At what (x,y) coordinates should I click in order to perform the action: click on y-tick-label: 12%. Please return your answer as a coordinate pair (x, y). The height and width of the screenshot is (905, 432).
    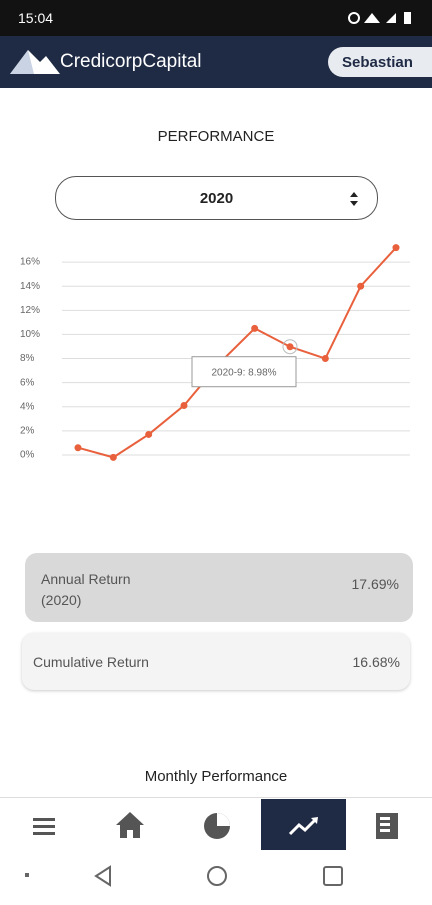
    Looking at the image, I should click on (30, 310).